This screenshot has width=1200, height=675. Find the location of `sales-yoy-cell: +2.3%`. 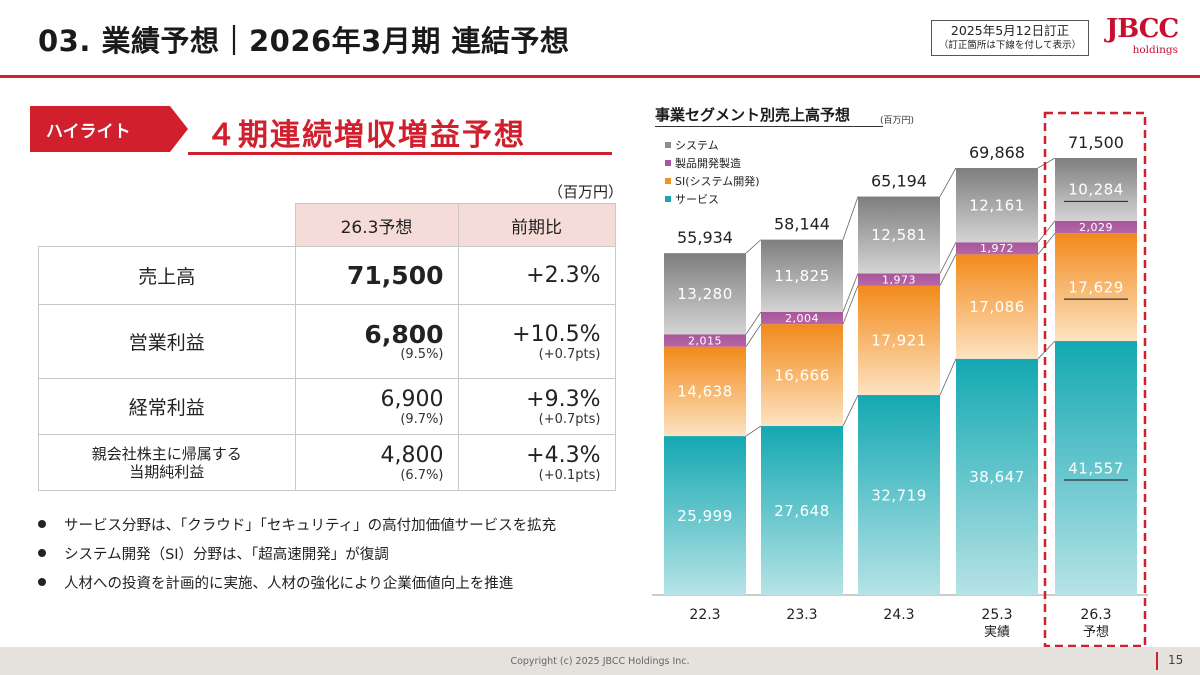

sales-yoy-cell: +2.3% is located at coordinates (536, 275).